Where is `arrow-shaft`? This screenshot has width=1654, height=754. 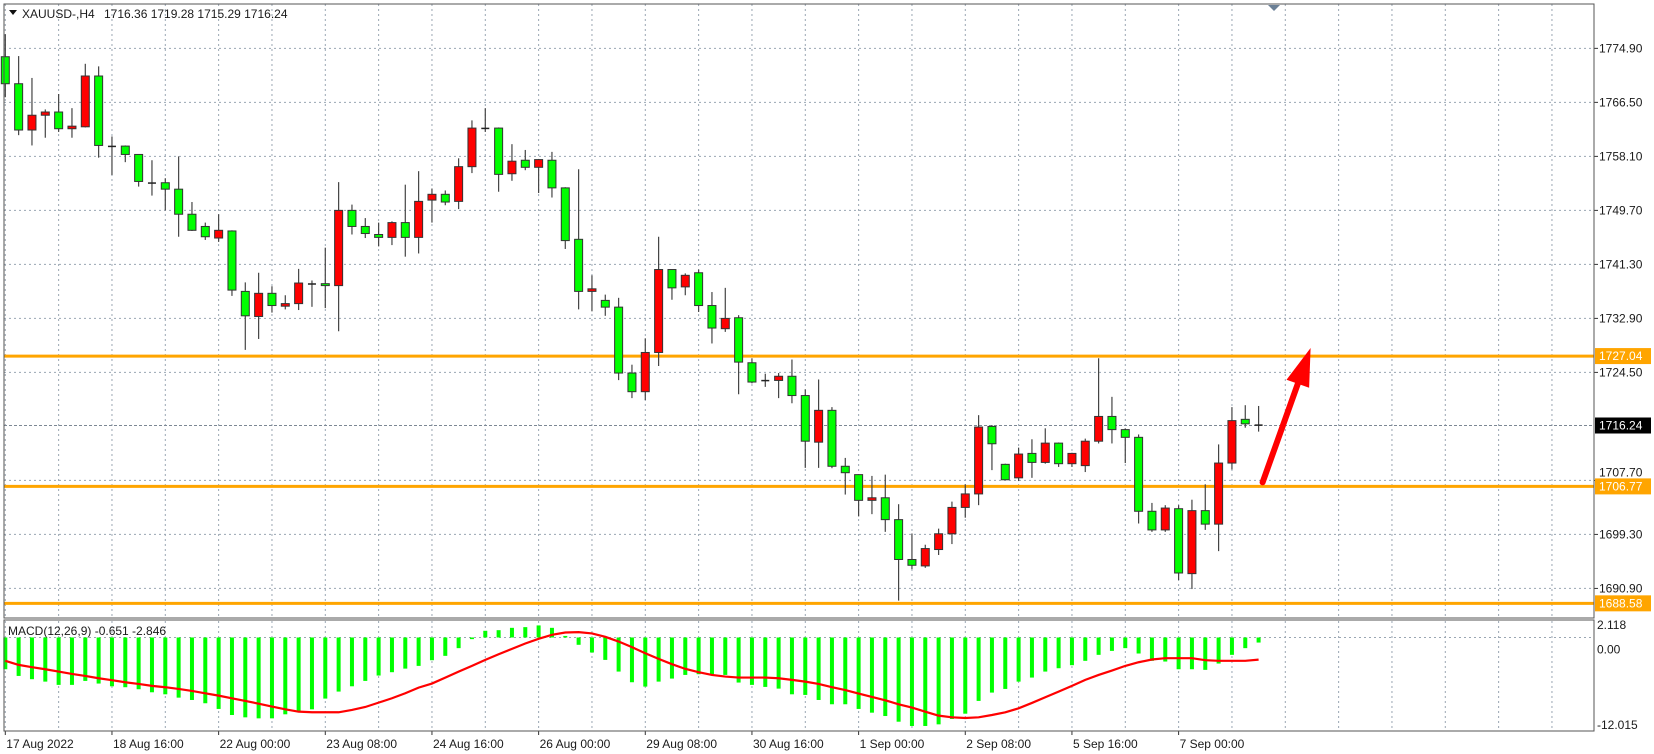
arrow-shaft is located at coordinates (1280, 433).